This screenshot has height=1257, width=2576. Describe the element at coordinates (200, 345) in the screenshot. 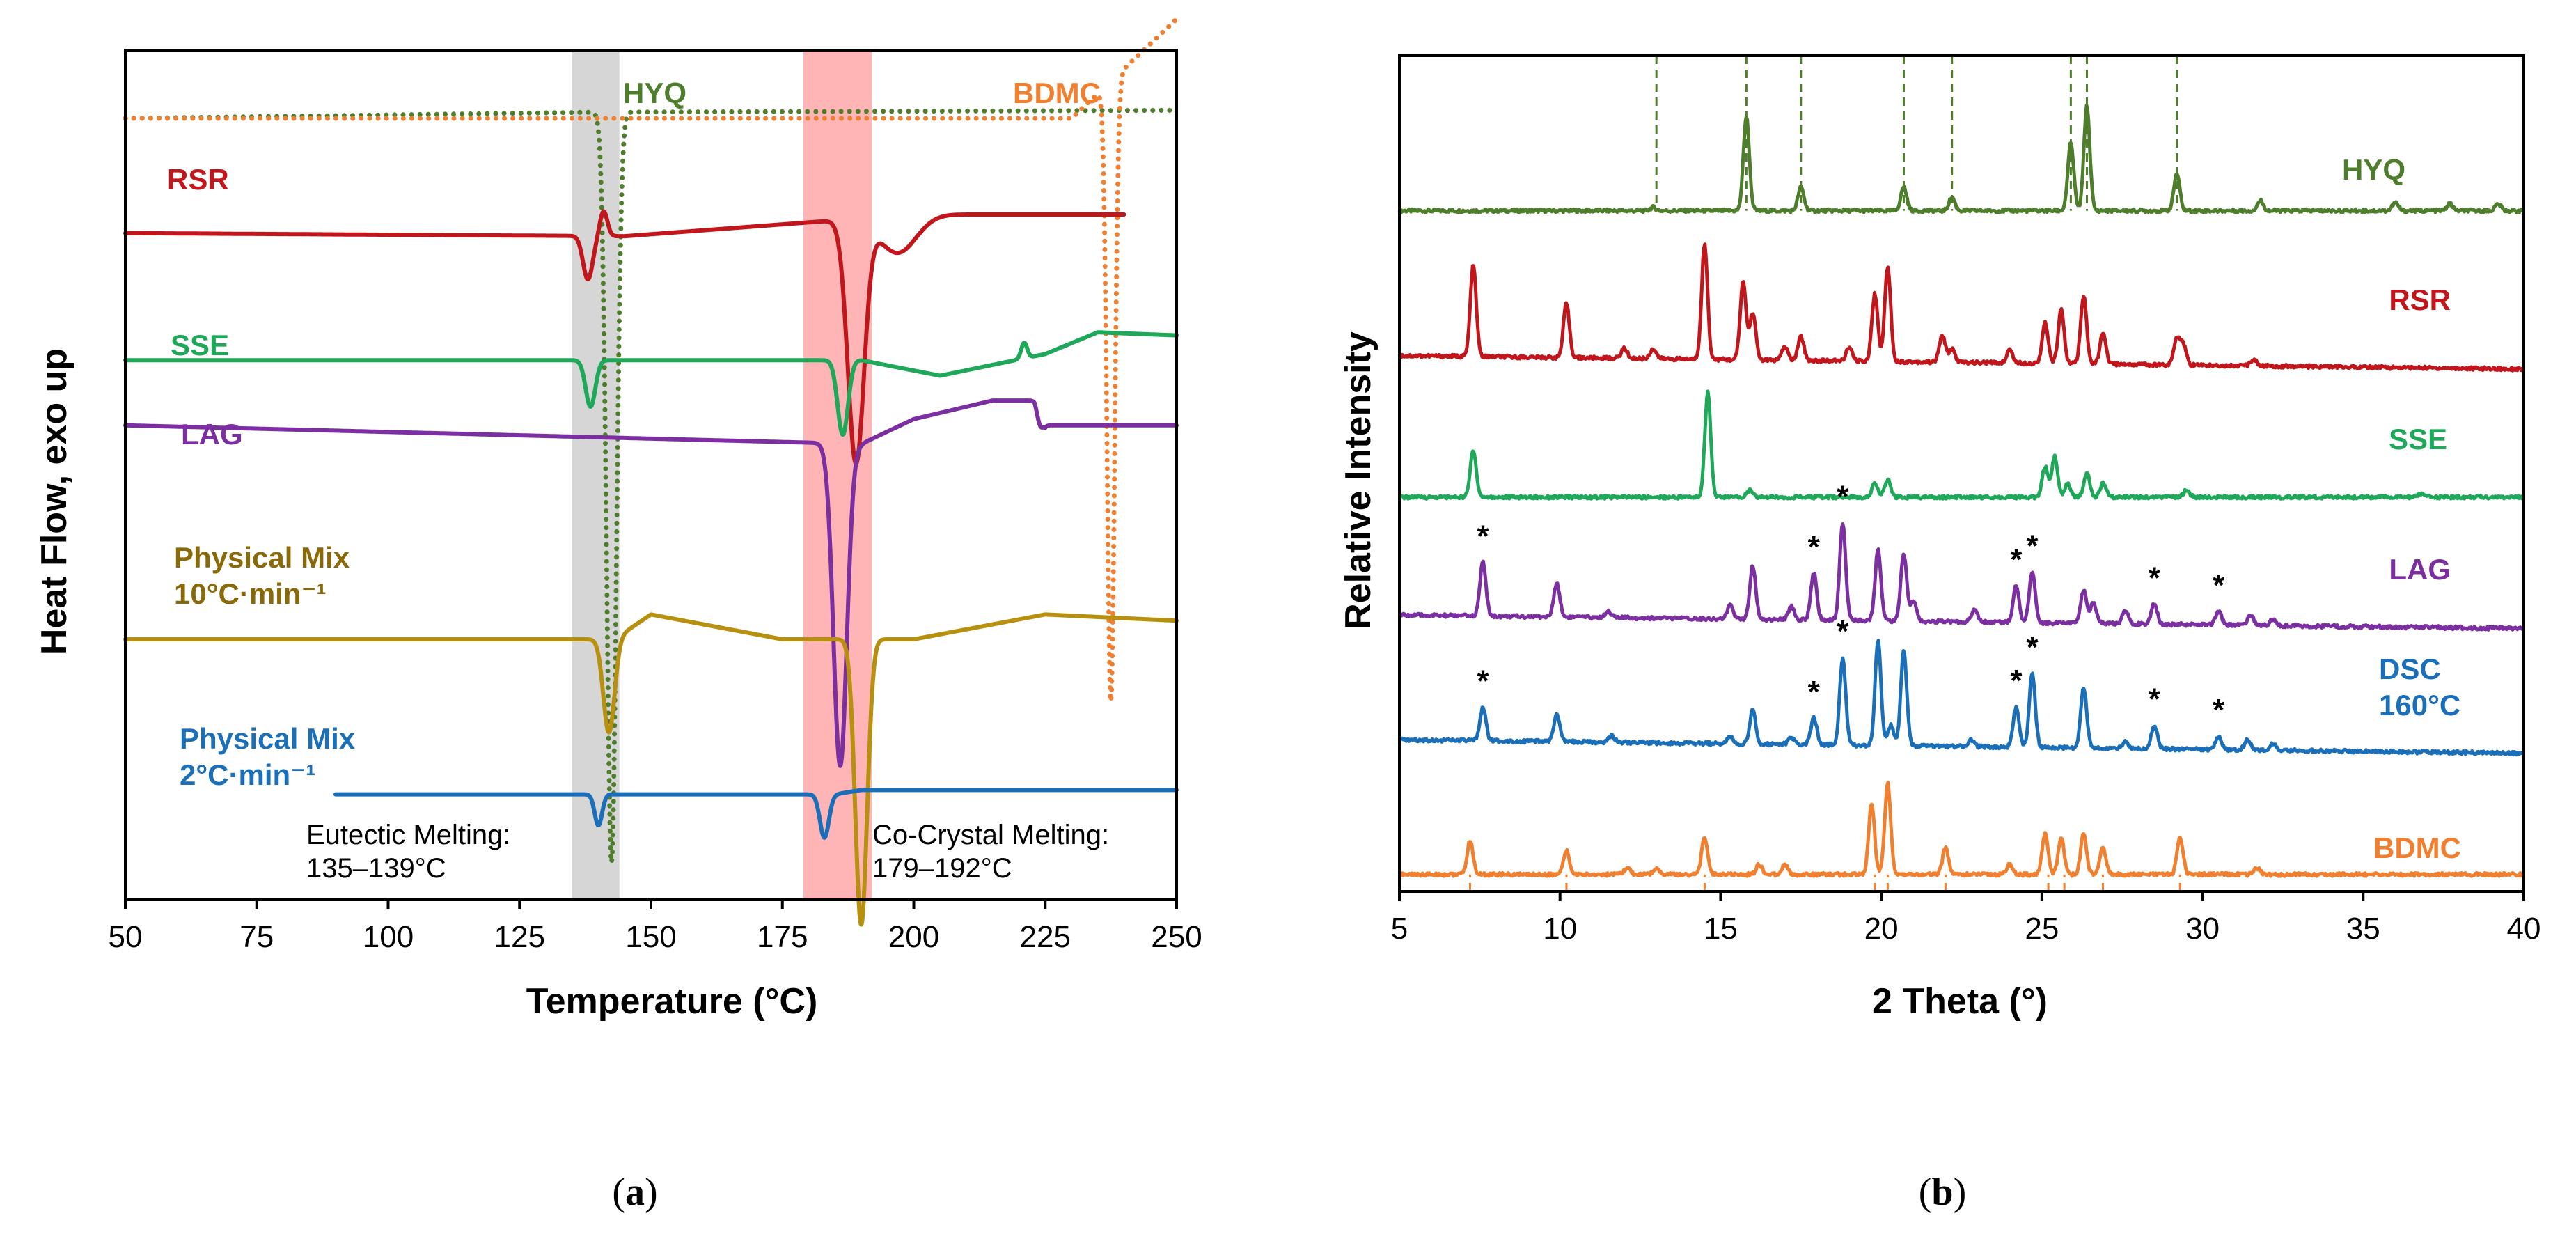

I see `dsc-label-sse: SSE` at that location.